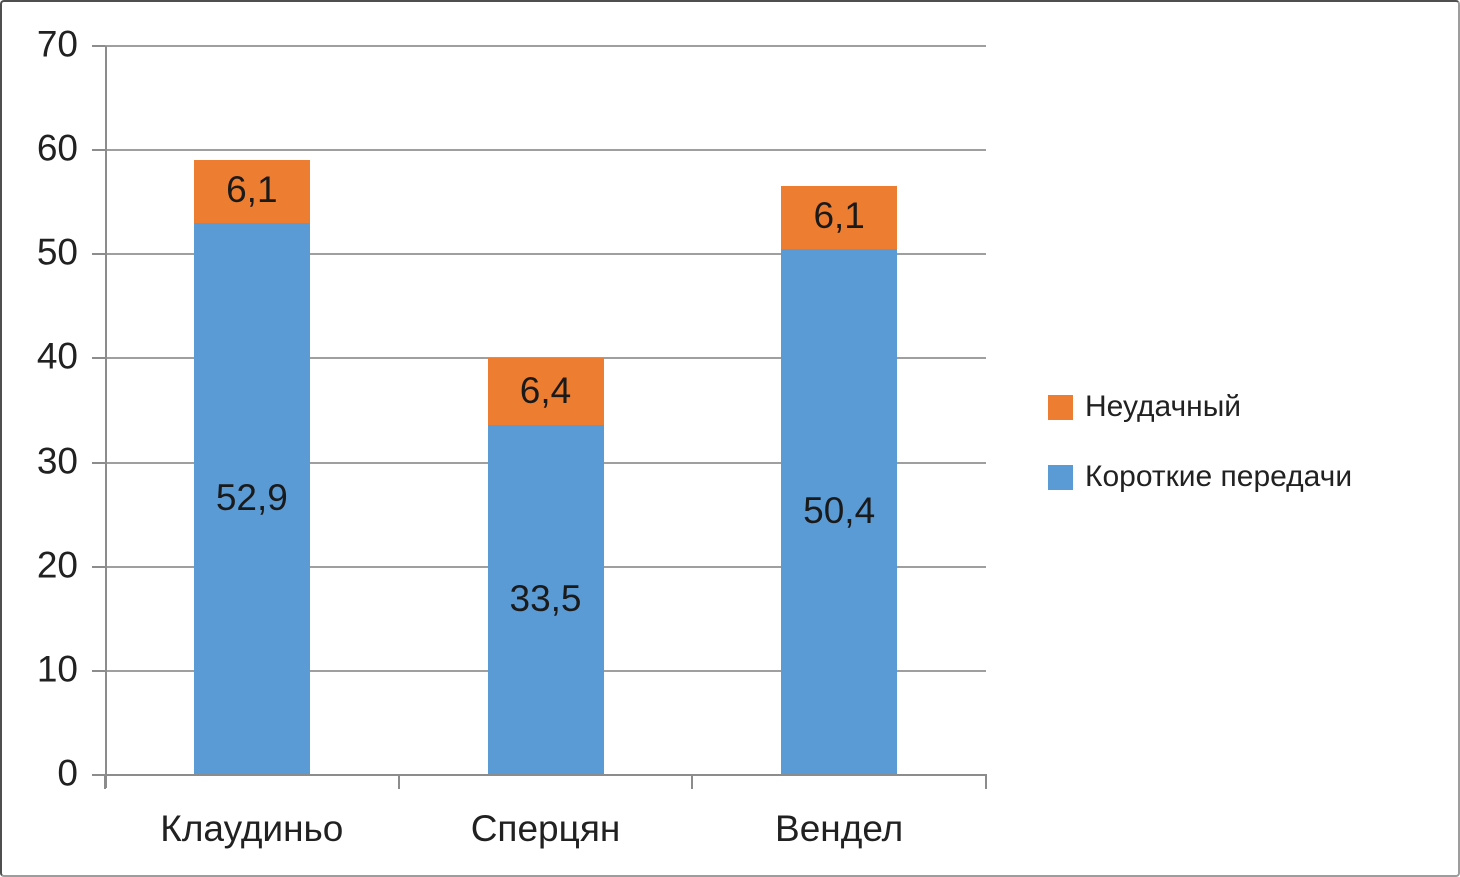 The image size is (1460, 877). I want to click on y-axis-tick-label: 20, so click(57, 565).